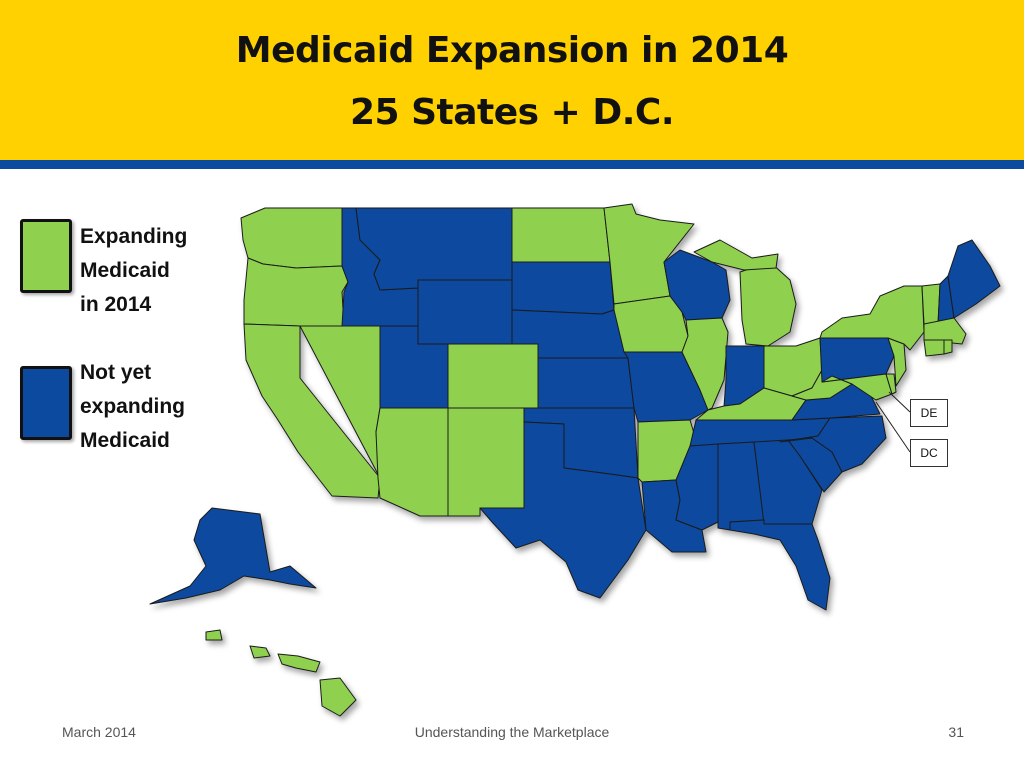 The width and height of the screenshot is (1024, 768). What do you see at coordinates (133, 406) in the screenshot?
I see `legend-label-not-expanding: Not yet expanding Medicaid` at bounding box center [133, 406].